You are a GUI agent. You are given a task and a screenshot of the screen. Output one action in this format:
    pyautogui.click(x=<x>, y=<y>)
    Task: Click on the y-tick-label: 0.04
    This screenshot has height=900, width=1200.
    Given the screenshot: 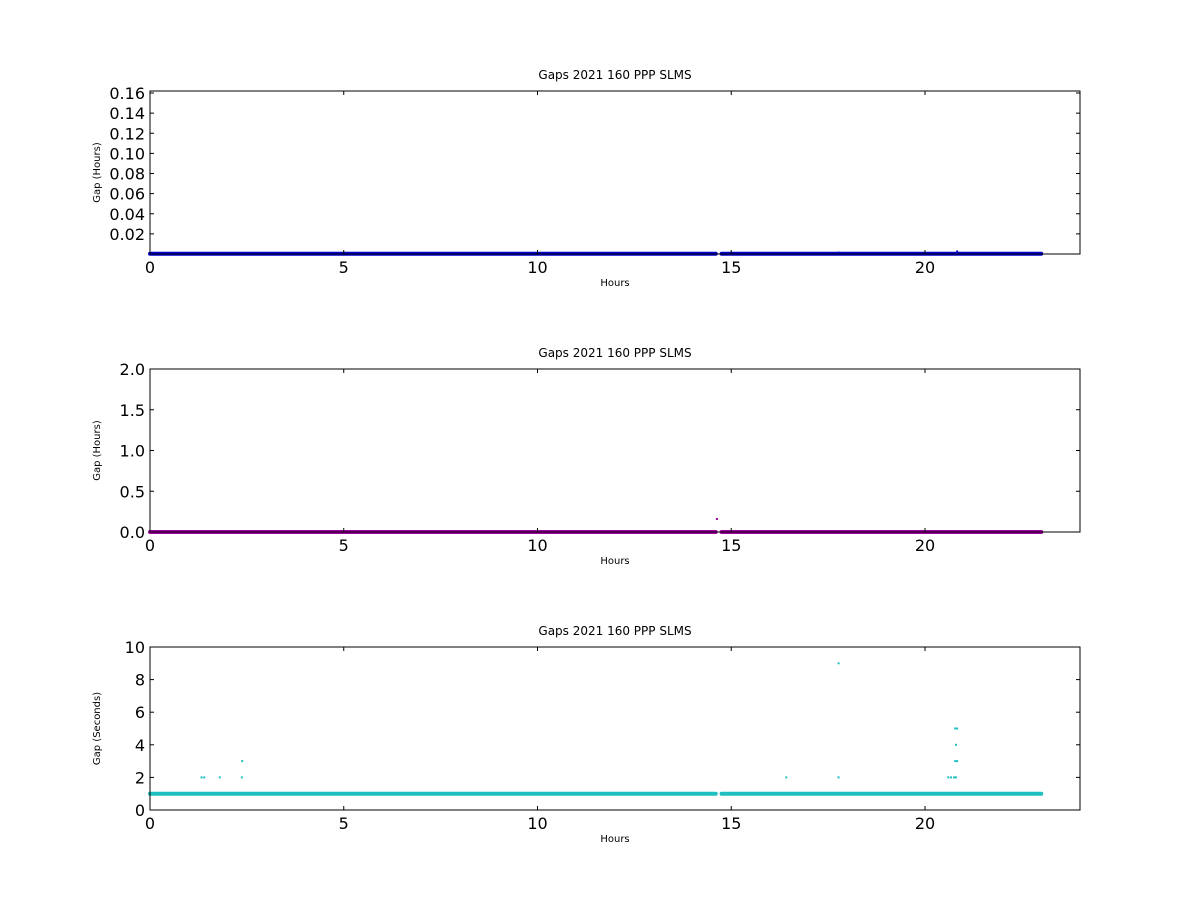 What is the action you would take?
    pyautogui.click(x=127, y=214)
    